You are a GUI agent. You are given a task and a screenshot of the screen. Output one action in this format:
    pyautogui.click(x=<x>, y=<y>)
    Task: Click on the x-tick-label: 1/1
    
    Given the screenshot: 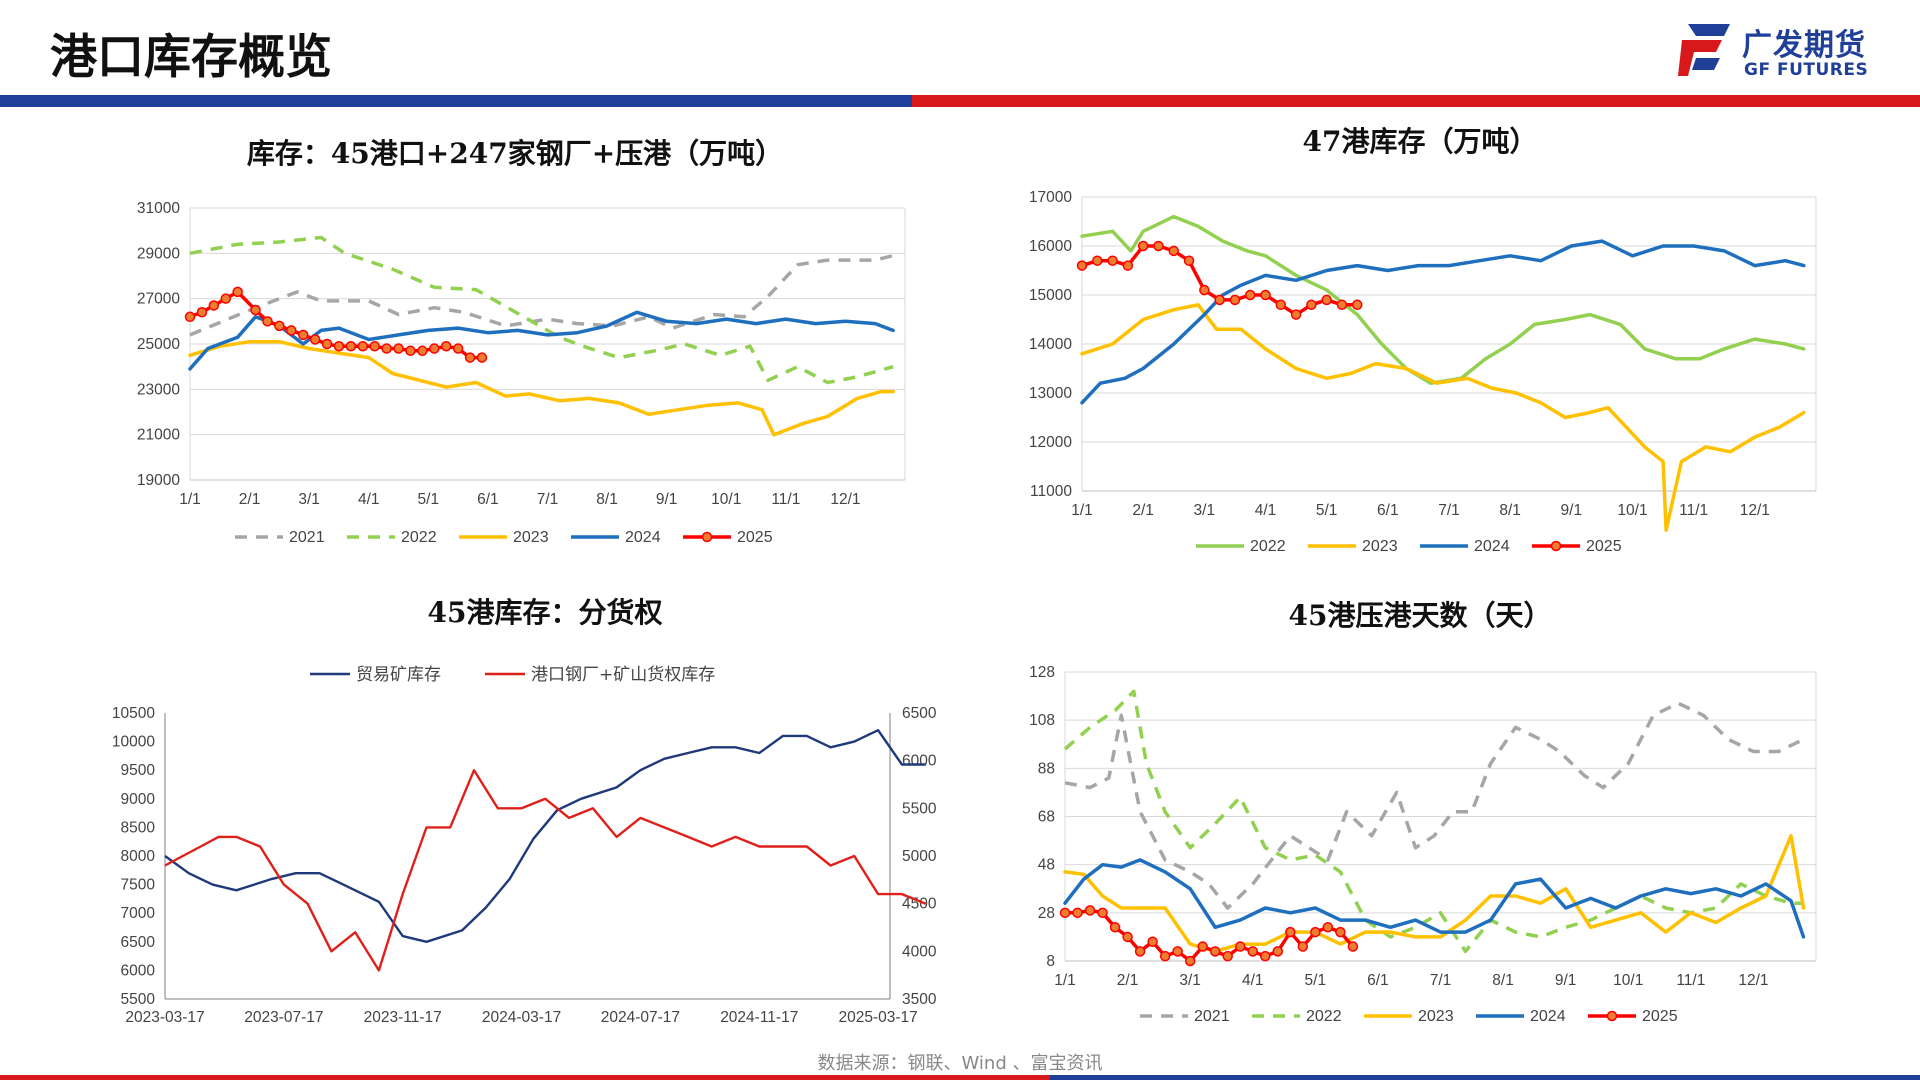 What is the action you would take?
    pyautogui.click(x=1082, y=510)
    